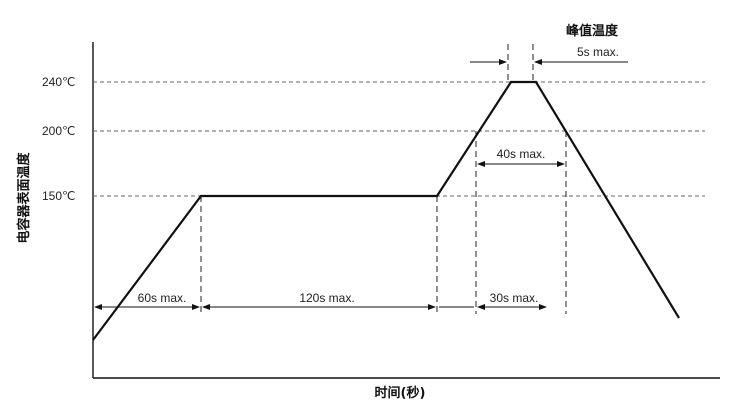 This screenshot has height=414, width=733. What do you see at coordinates (24, 198) in the screenshot?
I see `y-axis-title: 电容器表面温度` at bounding box center [24, 198].